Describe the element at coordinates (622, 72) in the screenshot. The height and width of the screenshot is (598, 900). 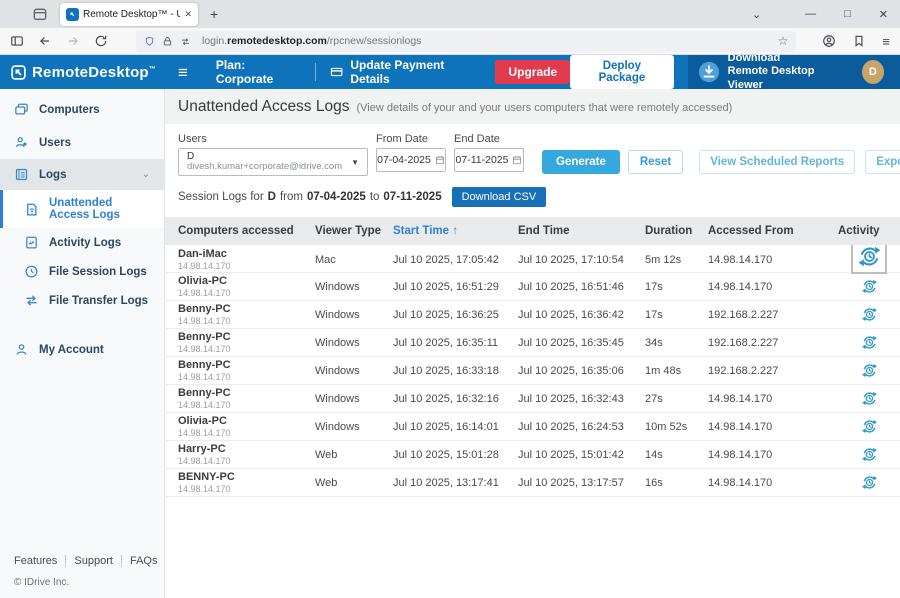
I see `deploy-package-button: Deploy Package` at that location.